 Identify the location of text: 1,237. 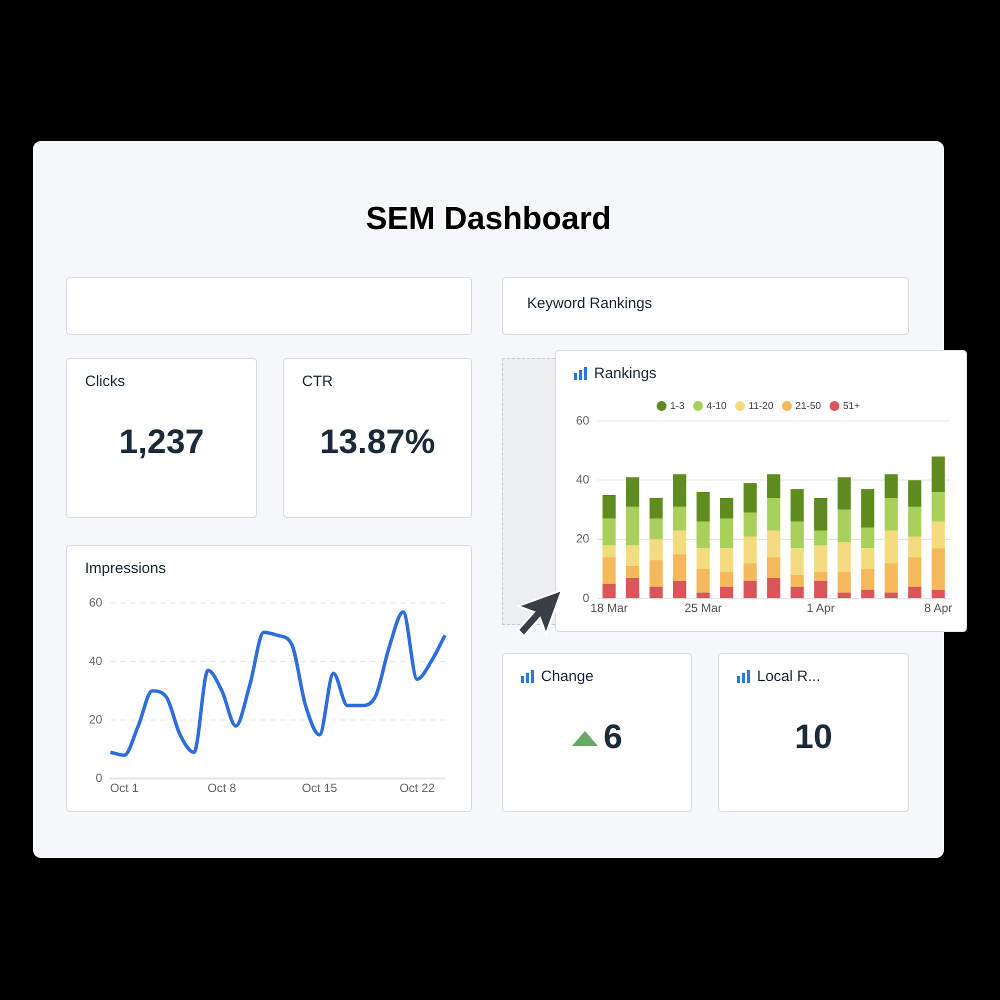
(161, 442).